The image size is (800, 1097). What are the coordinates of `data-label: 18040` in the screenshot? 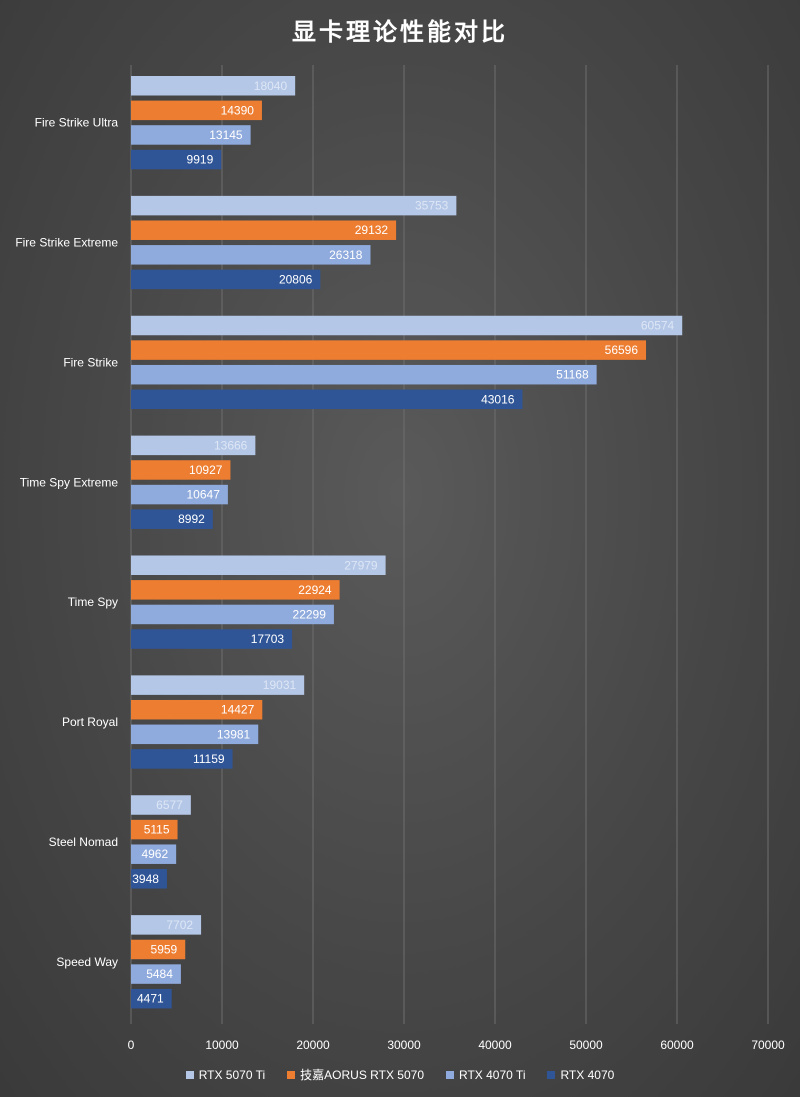 It's located at (271, 86).